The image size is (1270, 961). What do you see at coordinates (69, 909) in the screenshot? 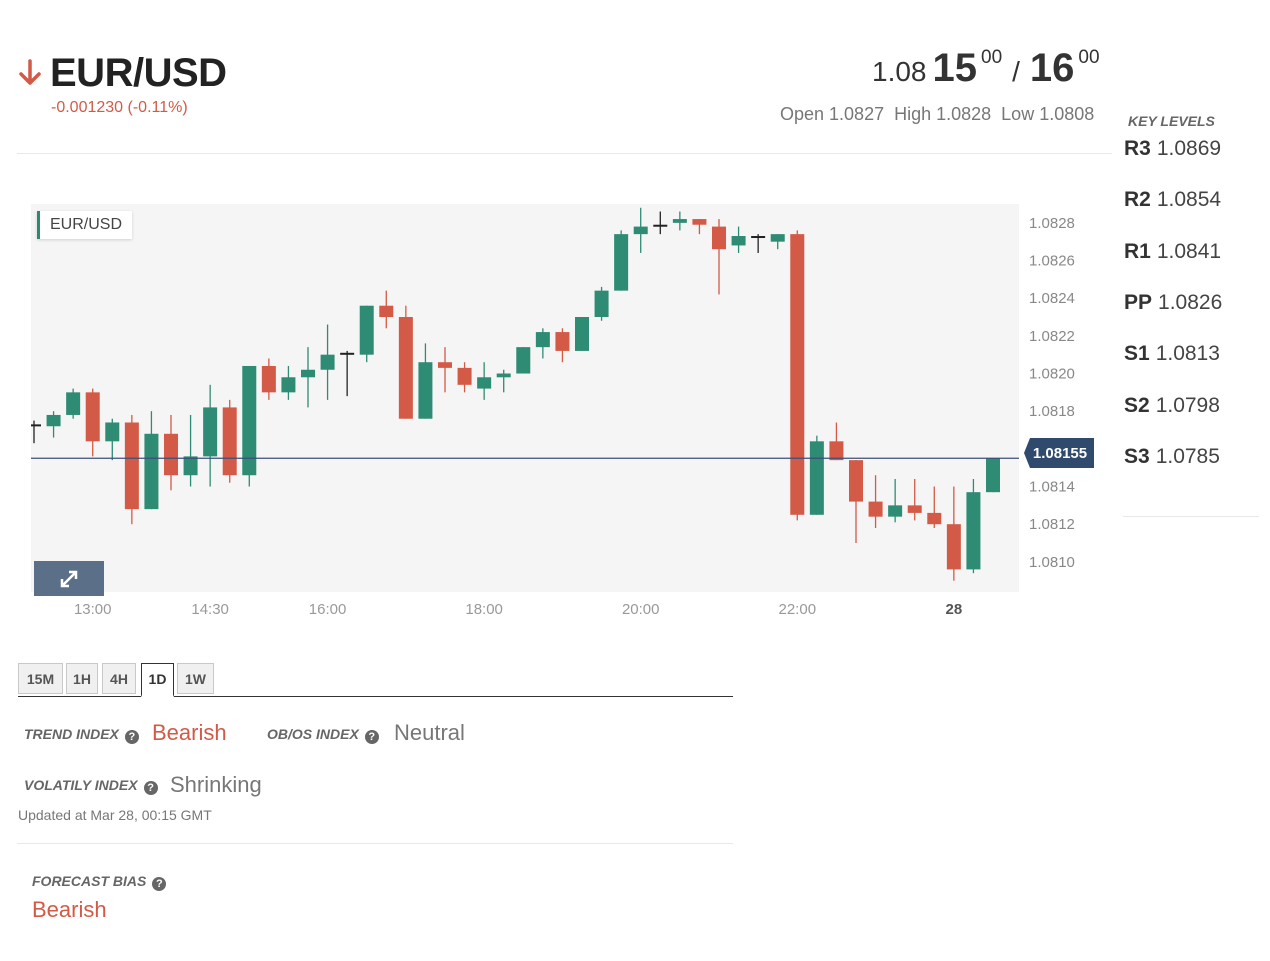
I see `forecast-bias-value: Bearish` at bounding box center [69, 909].